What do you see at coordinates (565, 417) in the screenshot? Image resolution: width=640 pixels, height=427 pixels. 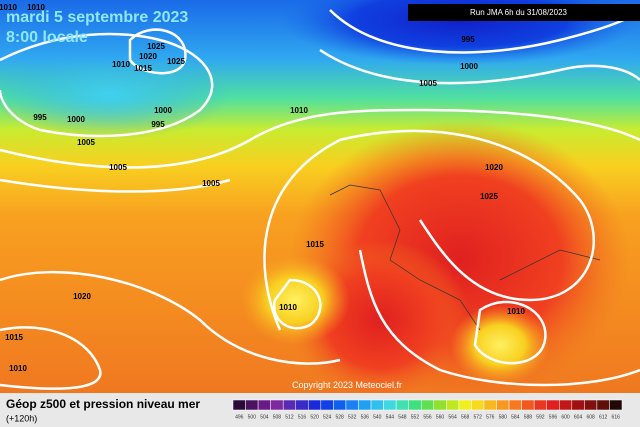 I see `scale-label: 600` at bounding box center [565, 417].